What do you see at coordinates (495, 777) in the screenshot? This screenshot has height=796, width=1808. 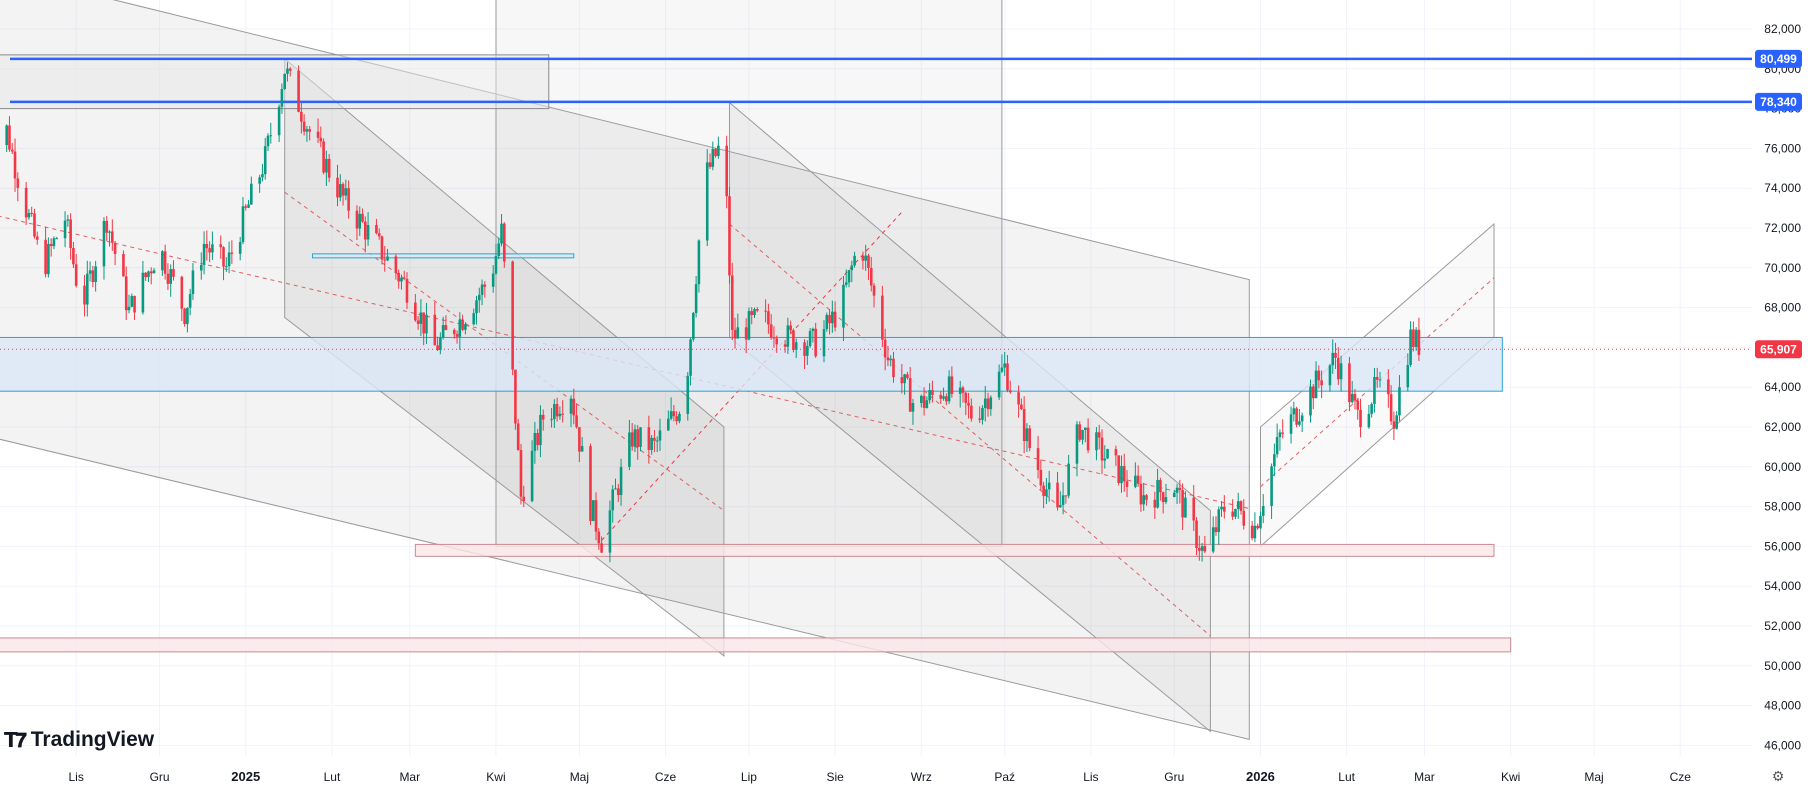 I see `time-tick-label: Kwi` at bounding box center [495, 777].